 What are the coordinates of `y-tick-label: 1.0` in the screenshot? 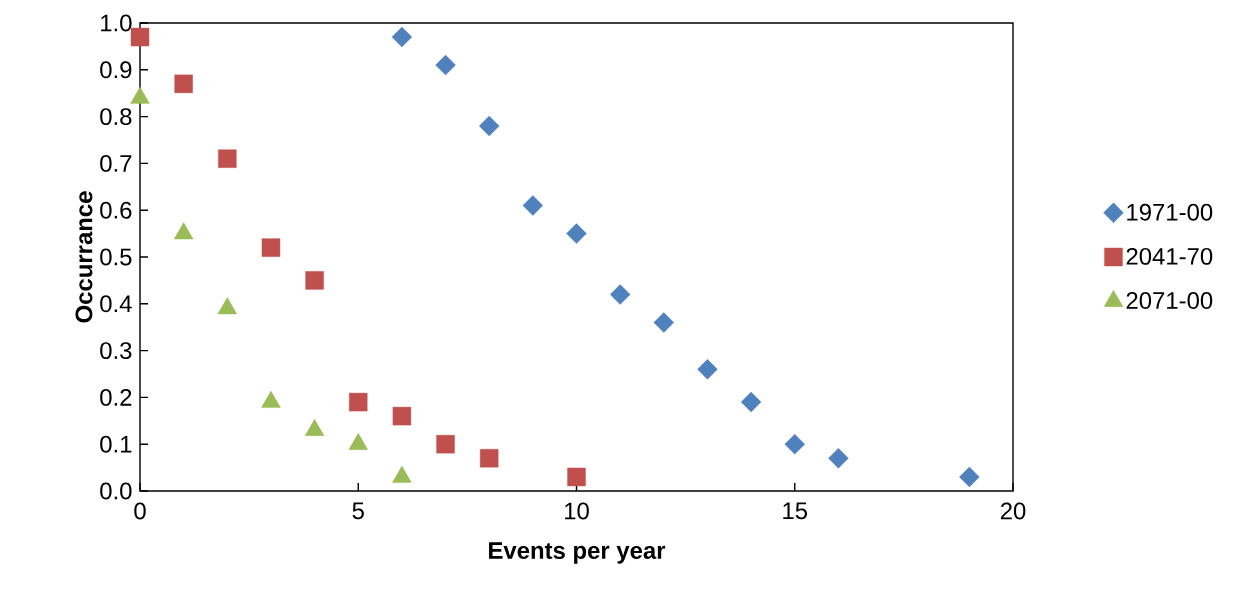 It's located at (116, 23).